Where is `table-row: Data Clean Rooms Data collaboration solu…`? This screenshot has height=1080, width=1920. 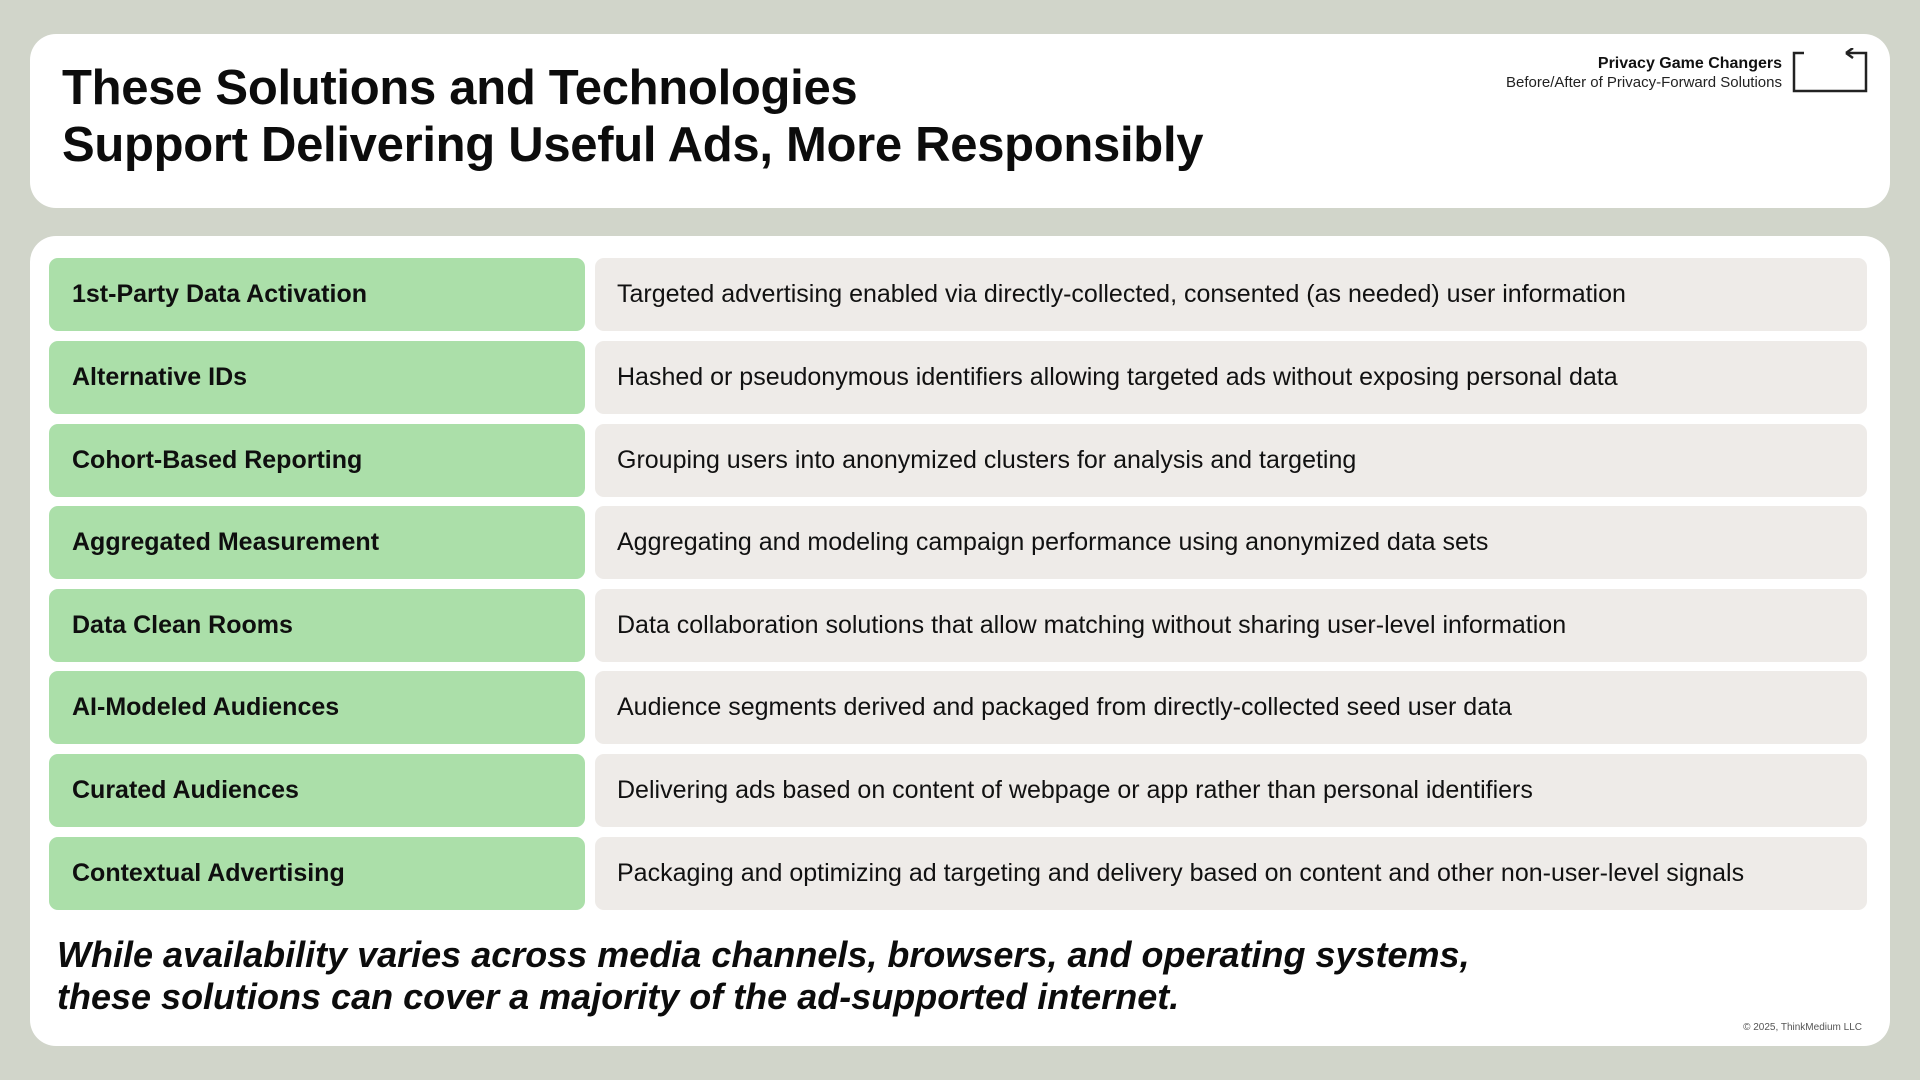
table-row: Data Clean Rooms Data collaboration solu… is located at coordinates (958, 625).